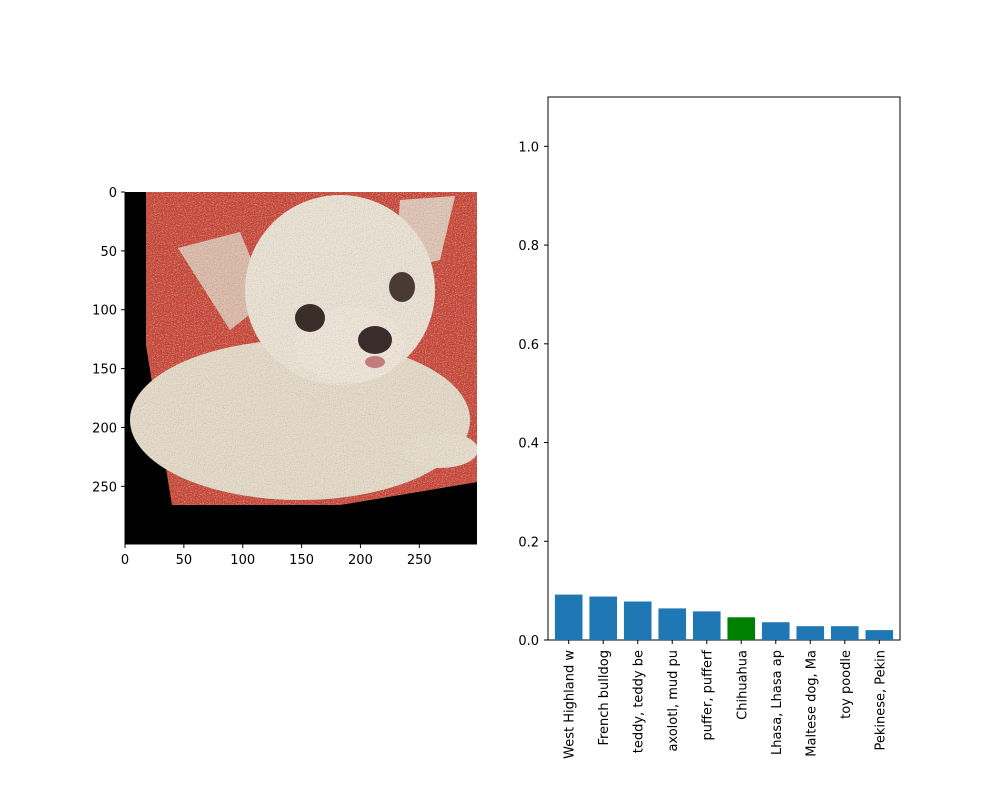  I want to click on chart-x-tick-label: Lhasa, Lhasa ap, so click(777, 702).